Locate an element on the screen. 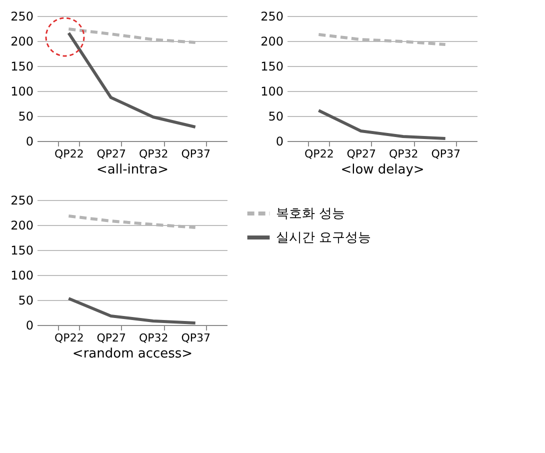 Image resolution: width=545 pixels, height=453 pixels. x-axis-title: <random access> is located at coordinates (132, 354).